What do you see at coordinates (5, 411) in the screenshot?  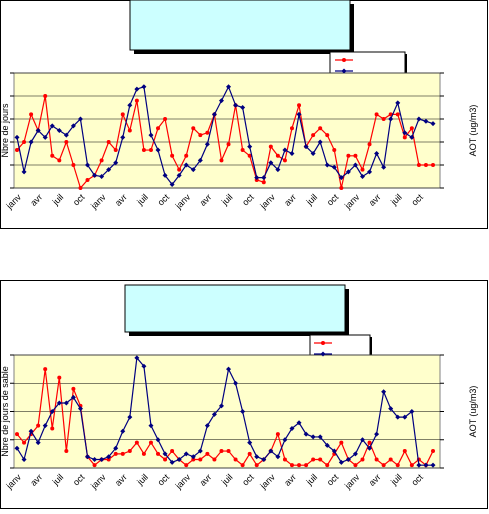 I see `y-axis-label: Nbre de jours de sable` at bounding box center [5, 411].